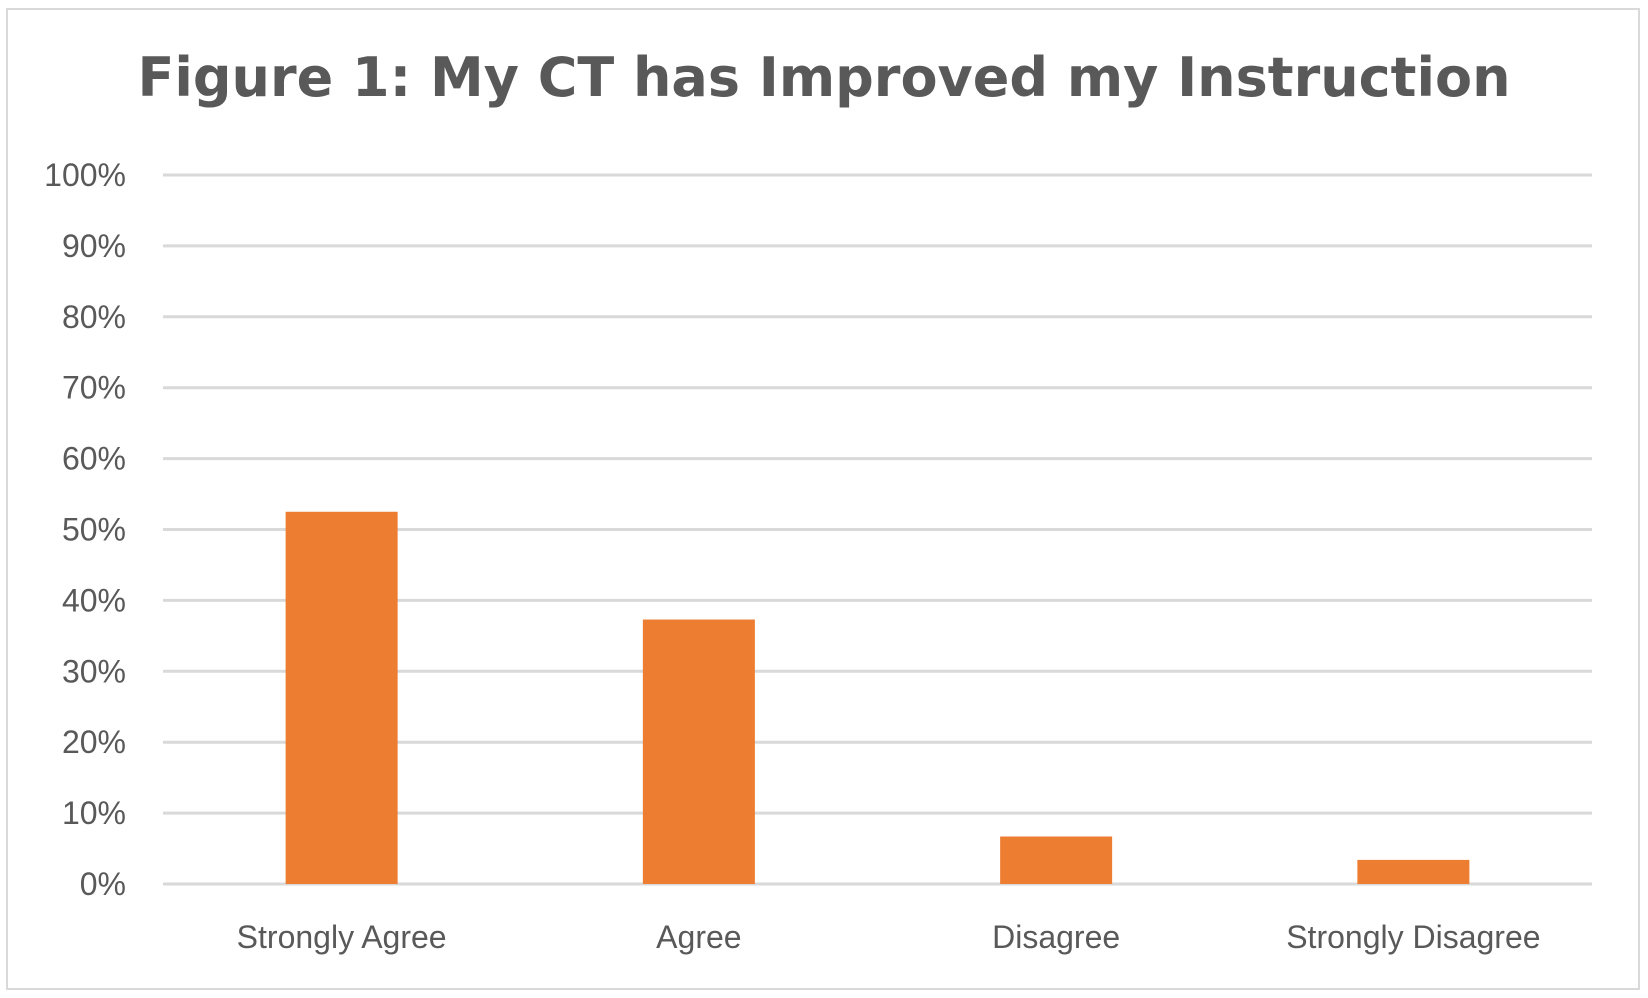 This screenshot has width=1648, height=998. I want to click on y-axis-ticks: 0% 10% 20% 30% 40% 50% 60% 70% 80% 90% 100%, so click(85, 529).